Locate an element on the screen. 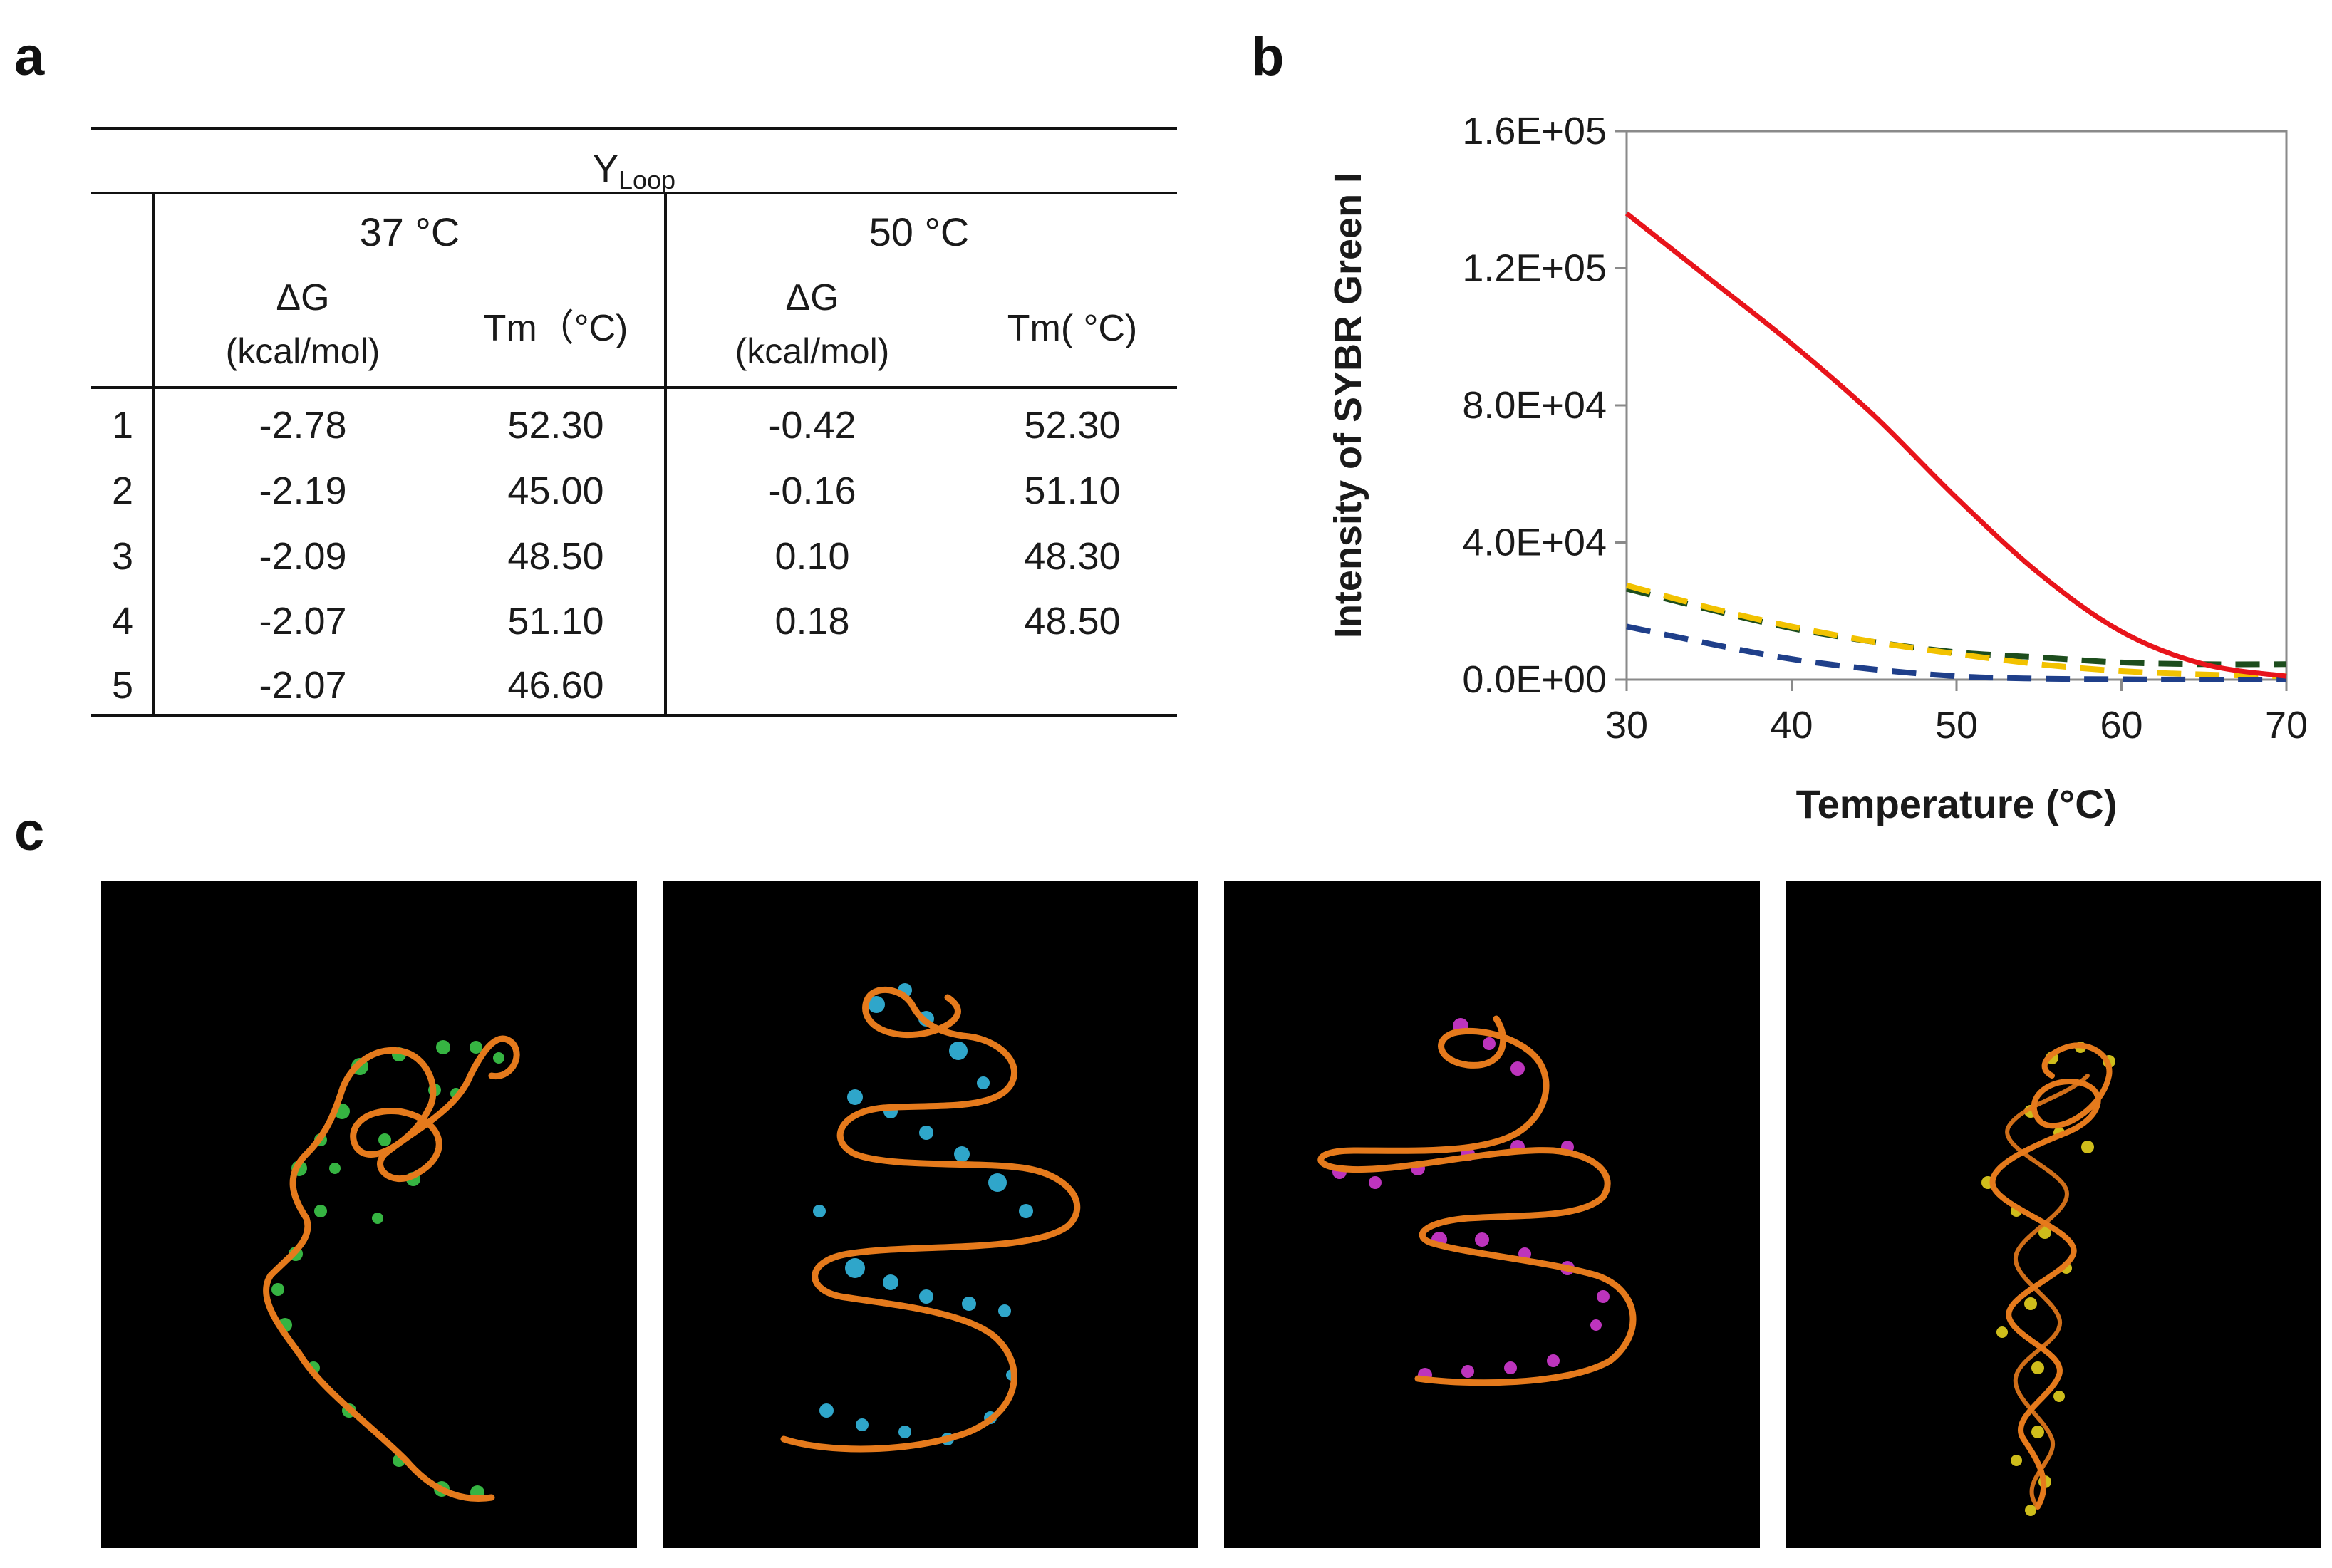 This screenshot has height=1568, width=2332. row-index: 5 is located at coordinates (122, 685).